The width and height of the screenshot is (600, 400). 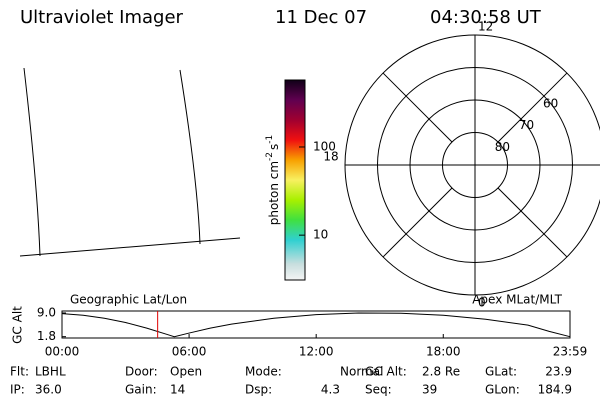 I want to click on info-value: 14, so click(x=177, y=390).